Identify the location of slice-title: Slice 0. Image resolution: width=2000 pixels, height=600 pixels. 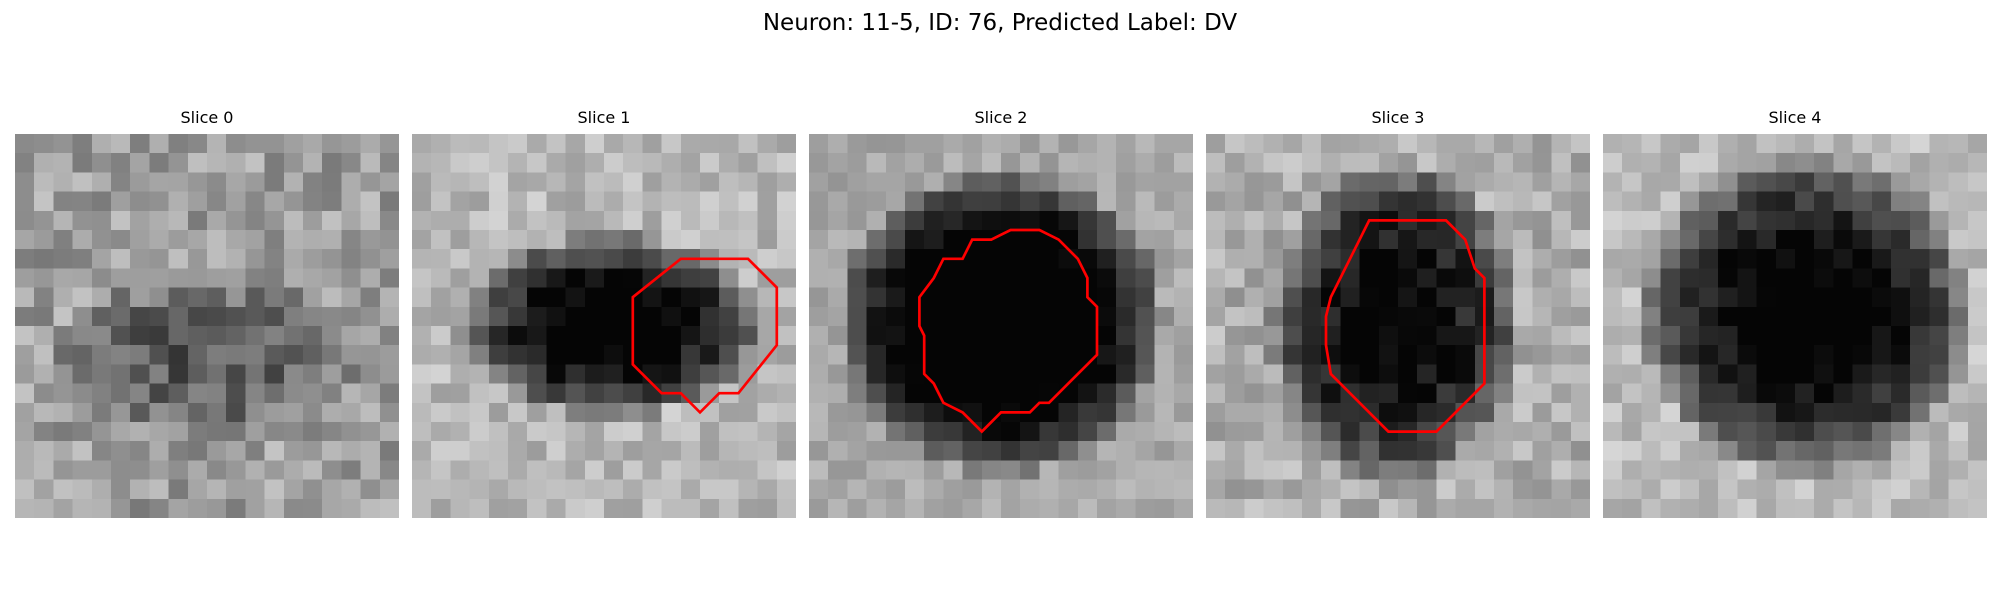
(207, 117).